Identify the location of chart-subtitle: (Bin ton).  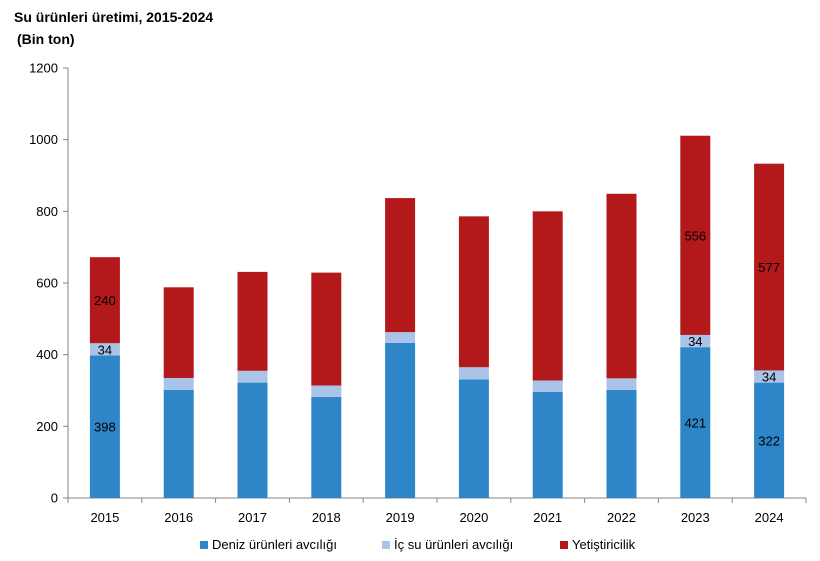
(46, 39).